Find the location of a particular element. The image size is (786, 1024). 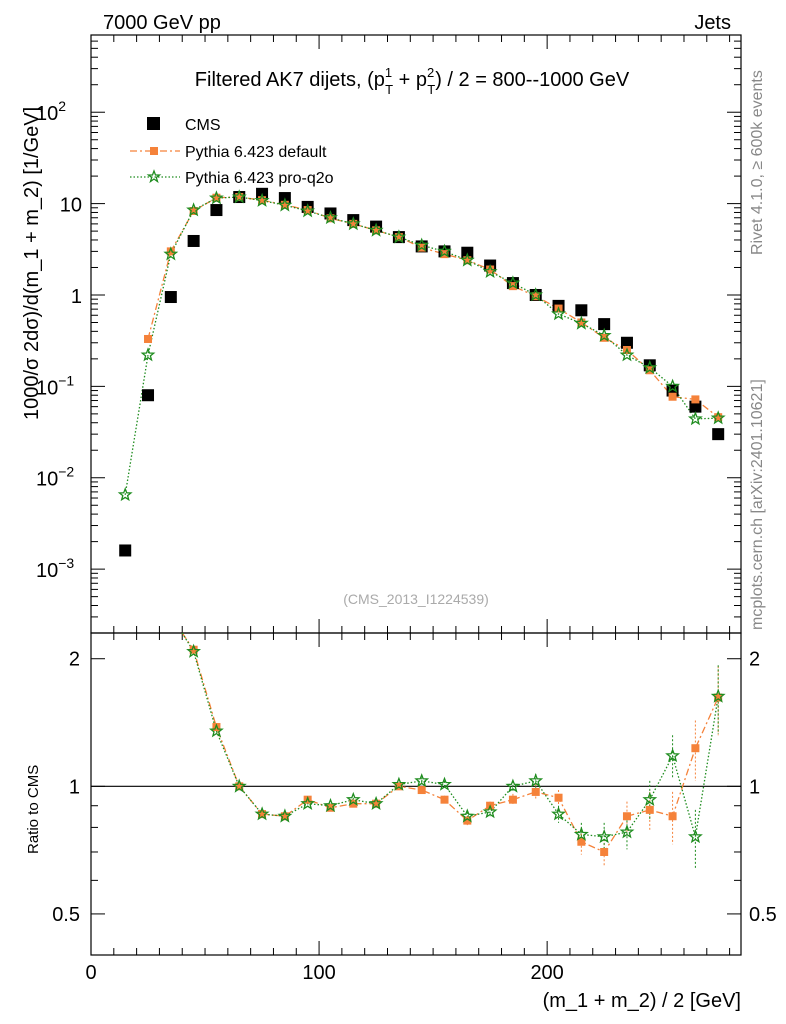

ratio-y-tick-label-right: 0.5 is located at coordinates (763, 915).